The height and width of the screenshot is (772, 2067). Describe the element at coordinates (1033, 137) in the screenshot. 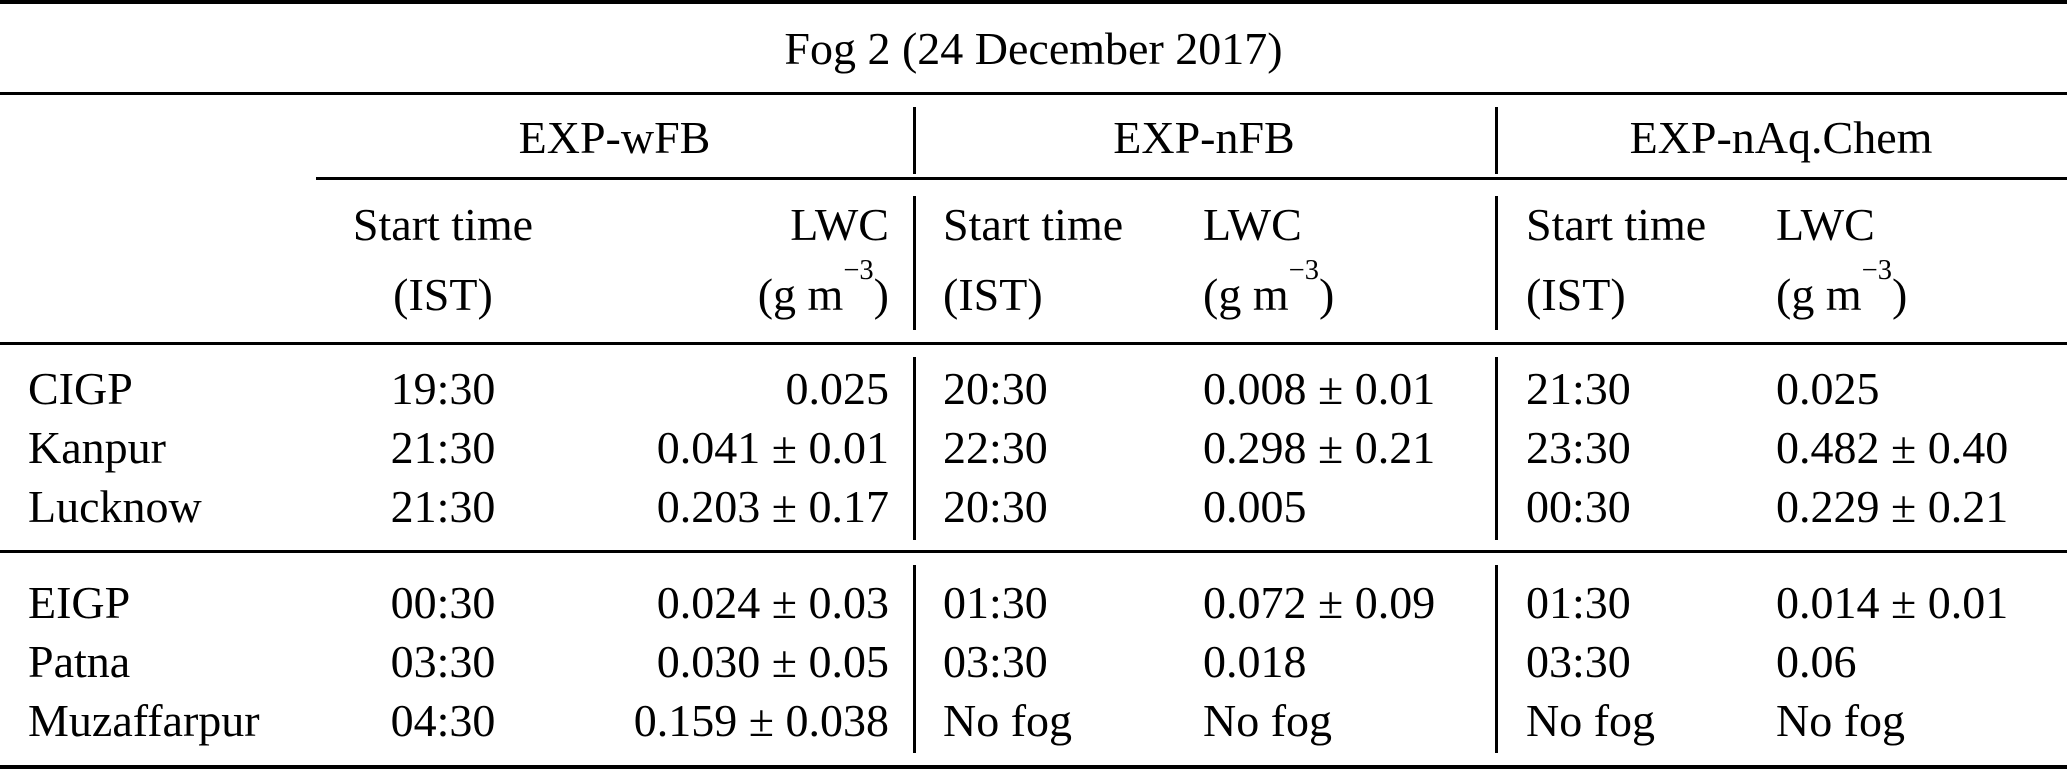

I see `experiment-header-row: EXP-wFB EXP-nFB EXP-nAq.Chem` at that location.